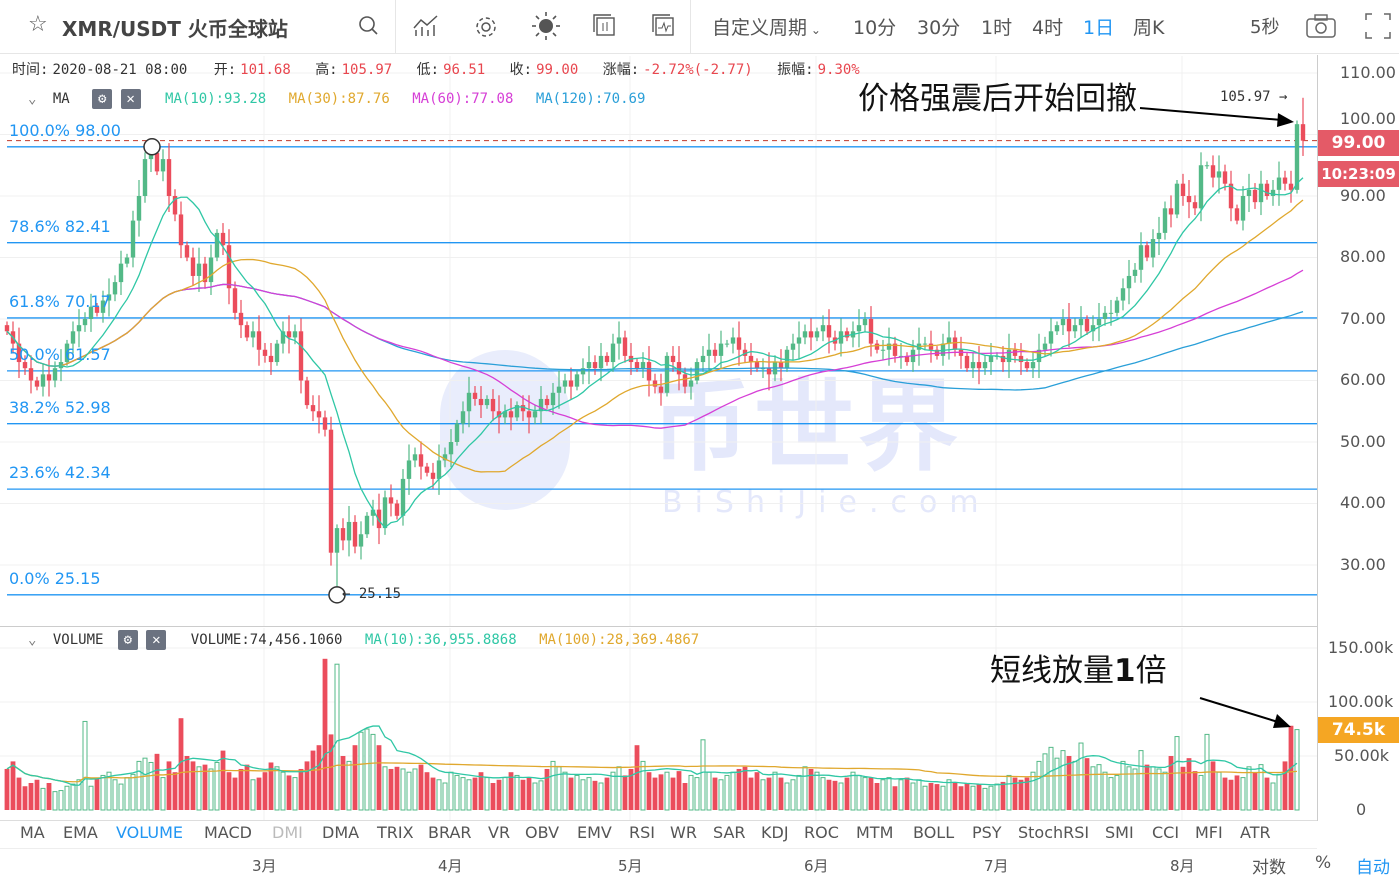  Describe the element at coordinates (664, 26) in the screenshot. I see `chart-type-icon` at that location.